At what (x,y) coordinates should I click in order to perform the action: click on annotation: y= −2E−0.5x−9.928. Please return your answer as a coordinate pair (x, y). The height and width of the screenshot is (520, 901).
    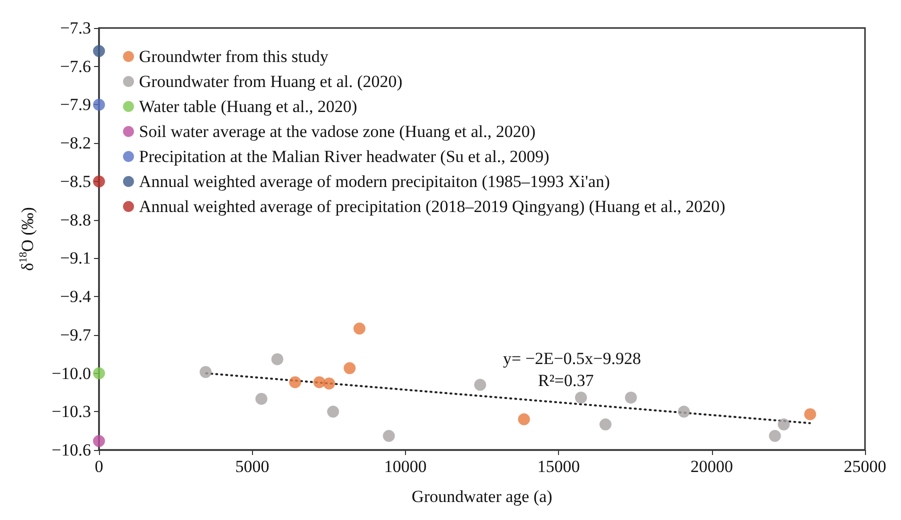
    Looking at the image, I should click on (572, 358).